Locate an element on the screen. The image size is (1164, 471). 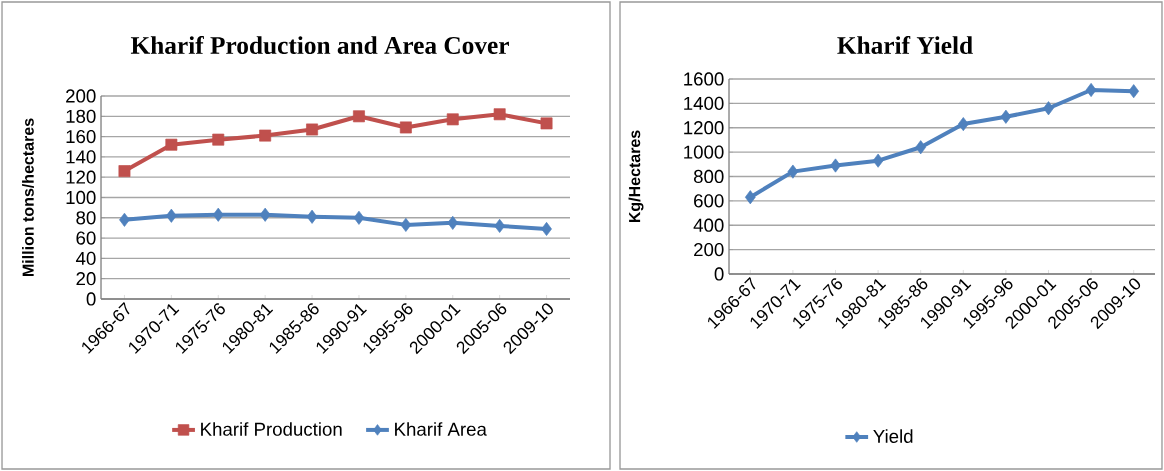
y-tick-label: 1000 is located at coordinates (704, 152).